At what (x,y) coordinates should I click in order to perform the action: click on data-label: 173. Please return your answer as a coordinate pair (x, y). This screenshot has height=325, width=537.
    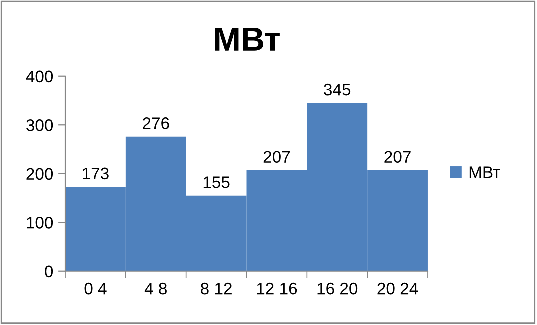
    Looking at the image, I should click on (96, 174).